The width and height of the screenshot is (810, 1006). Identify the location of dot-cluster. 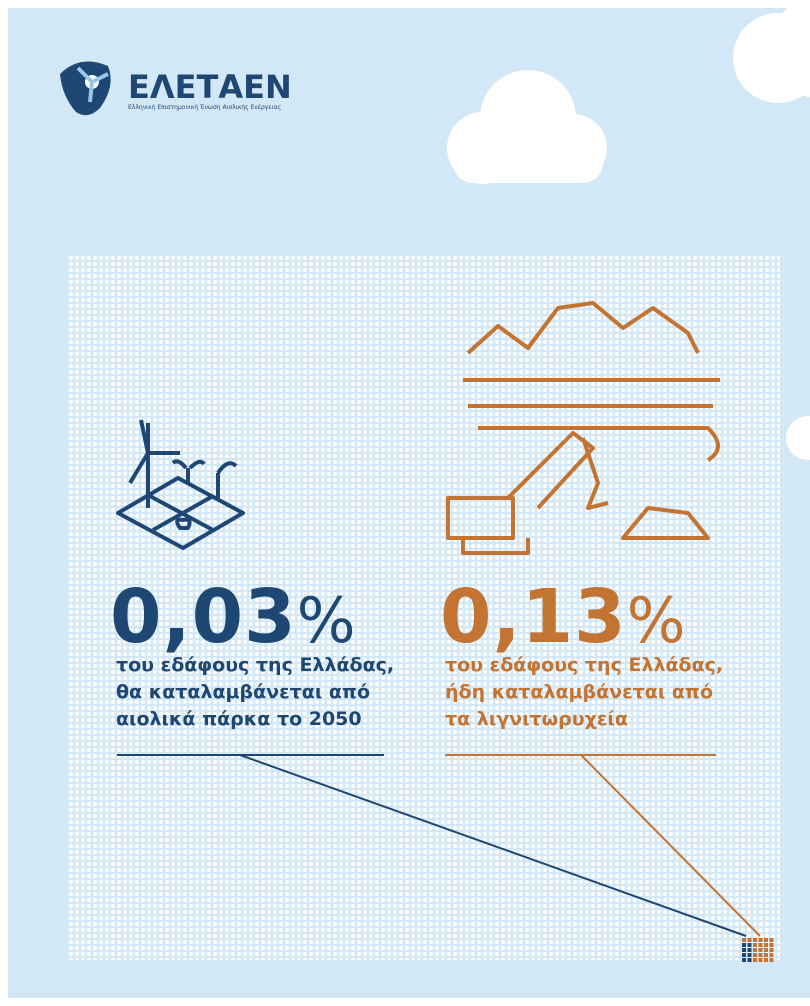
(758, 950).